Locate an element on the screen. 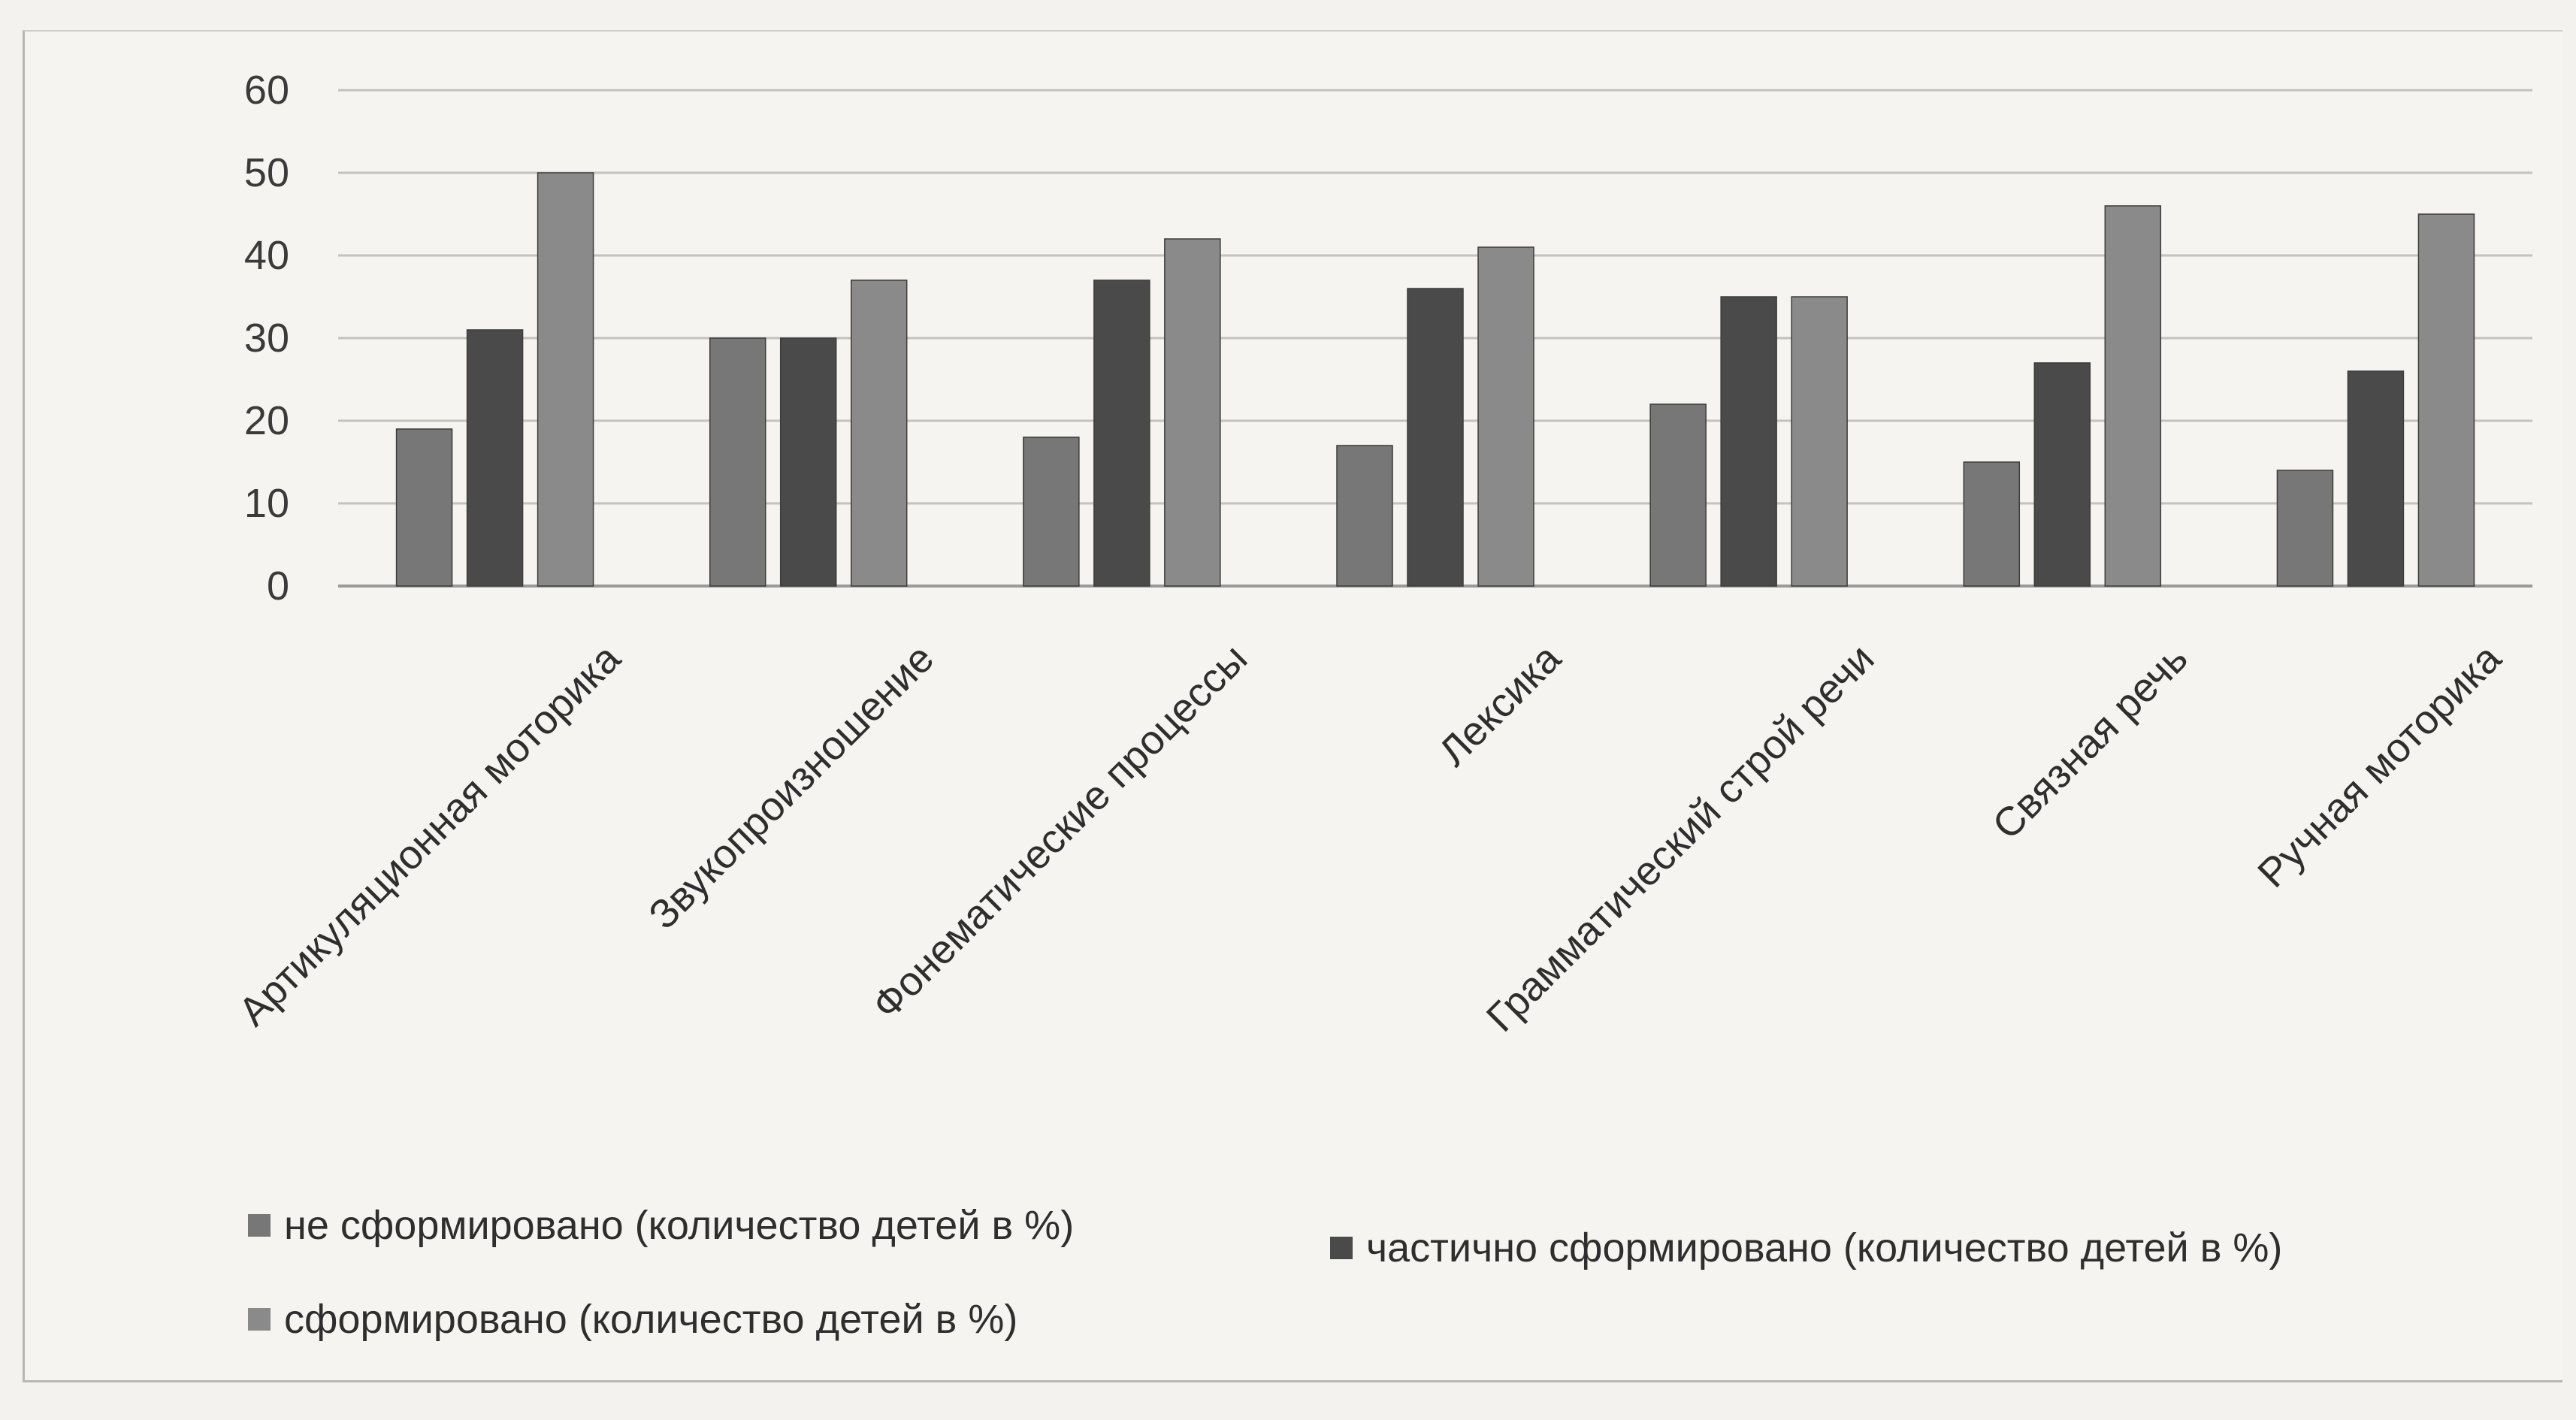 This screenshot has height=1420, width=2576. y-axis-ticks: 0 10 20 30 40 50 60 is located at coordinates (266, 338).